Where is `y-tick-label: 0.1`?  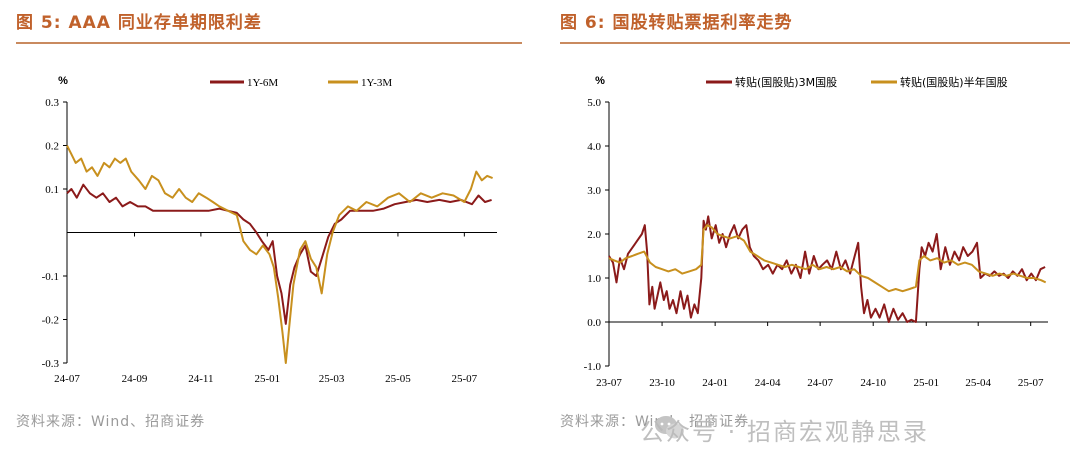 y-tick-label: 0.1 is located at coordinates (52, 190).